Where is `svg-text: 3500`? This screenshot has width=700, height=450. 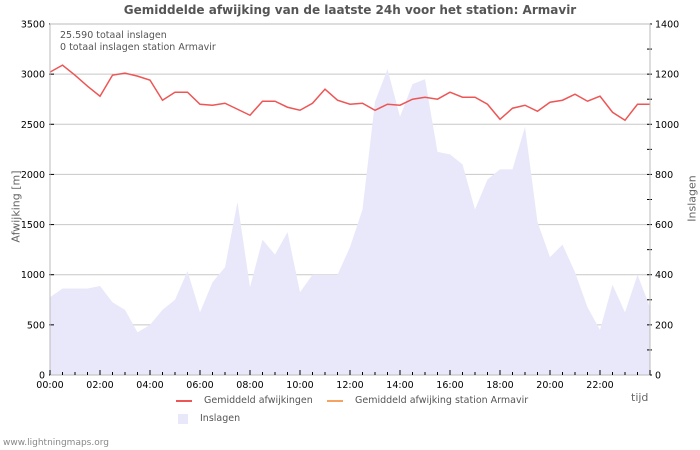
svg-text: 3500 is located at coordinates (33, 25).